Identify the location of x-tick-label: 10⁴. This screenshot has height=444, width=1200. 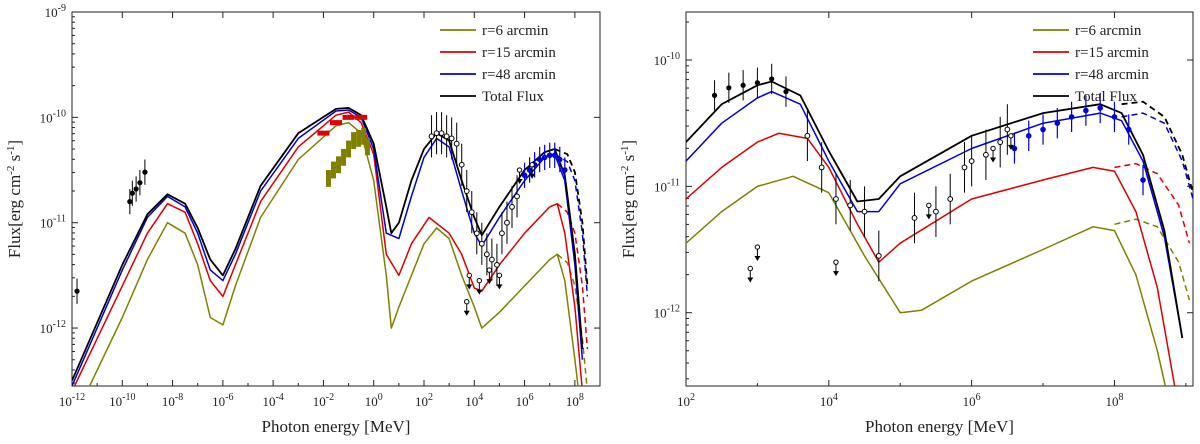
(829, 400).